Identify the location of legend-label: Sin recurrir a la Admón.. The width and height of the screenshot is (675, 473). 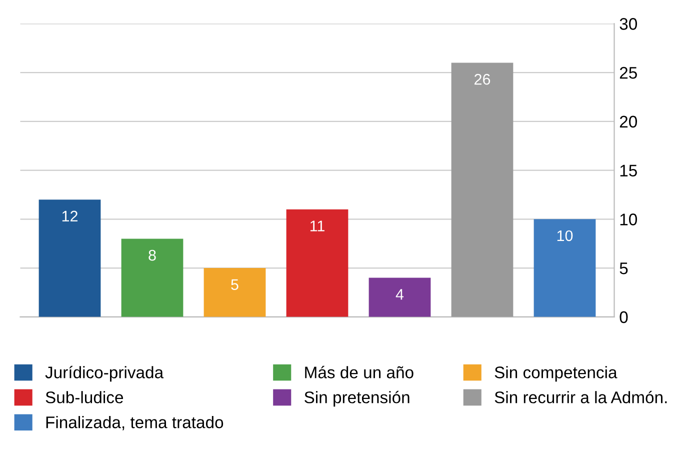
(580, 397).